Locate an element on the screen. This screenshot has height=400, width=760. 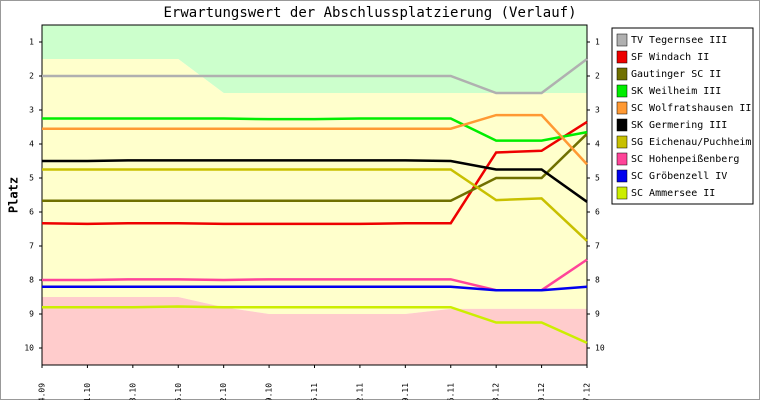
legend-label: SK Germering III is located at coordinates (679, 125).